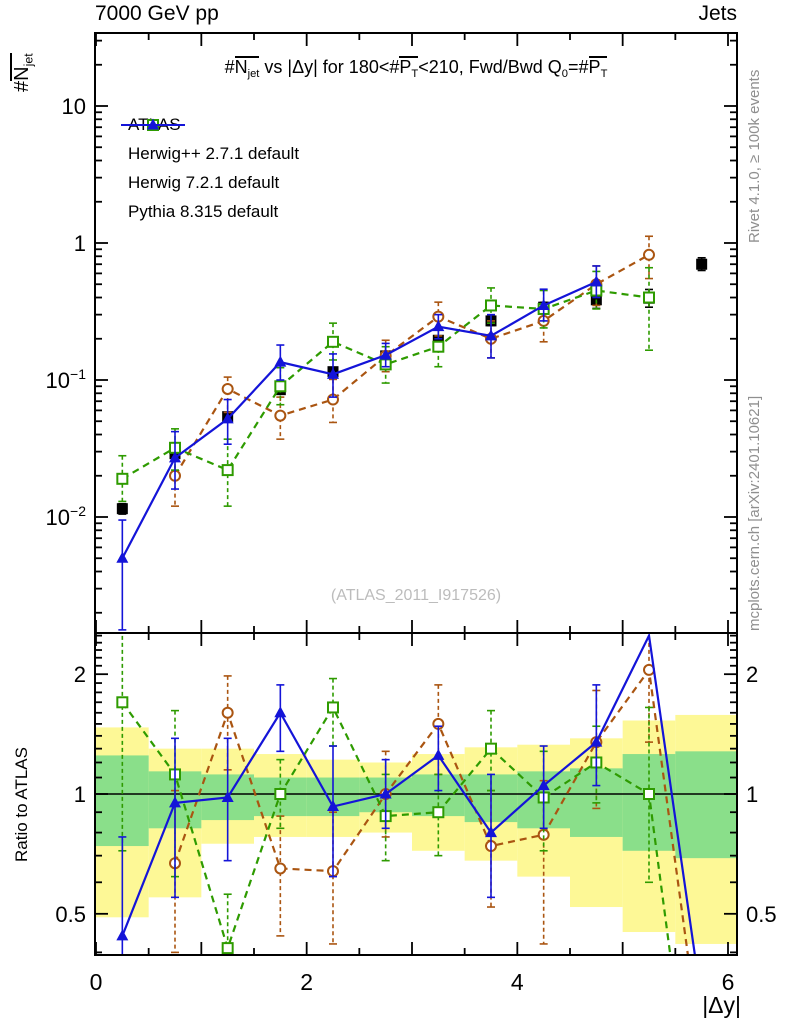  Describe the element at coordinates (74, 106) in the screenshot. I see `svg-text: 10` at that location.